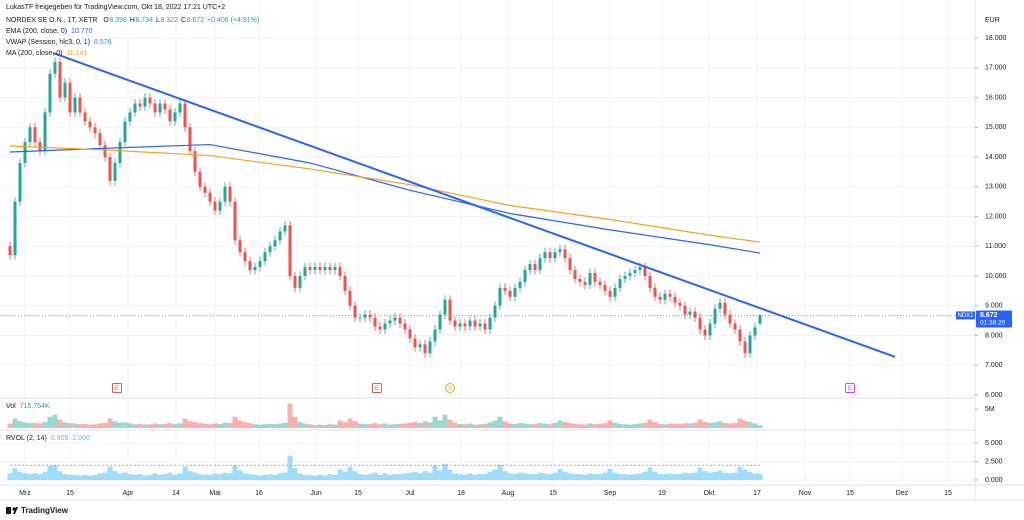  Describe the element at coordinates (106, 20) in the screenshot. I see `ohlc-key: O` at that location.